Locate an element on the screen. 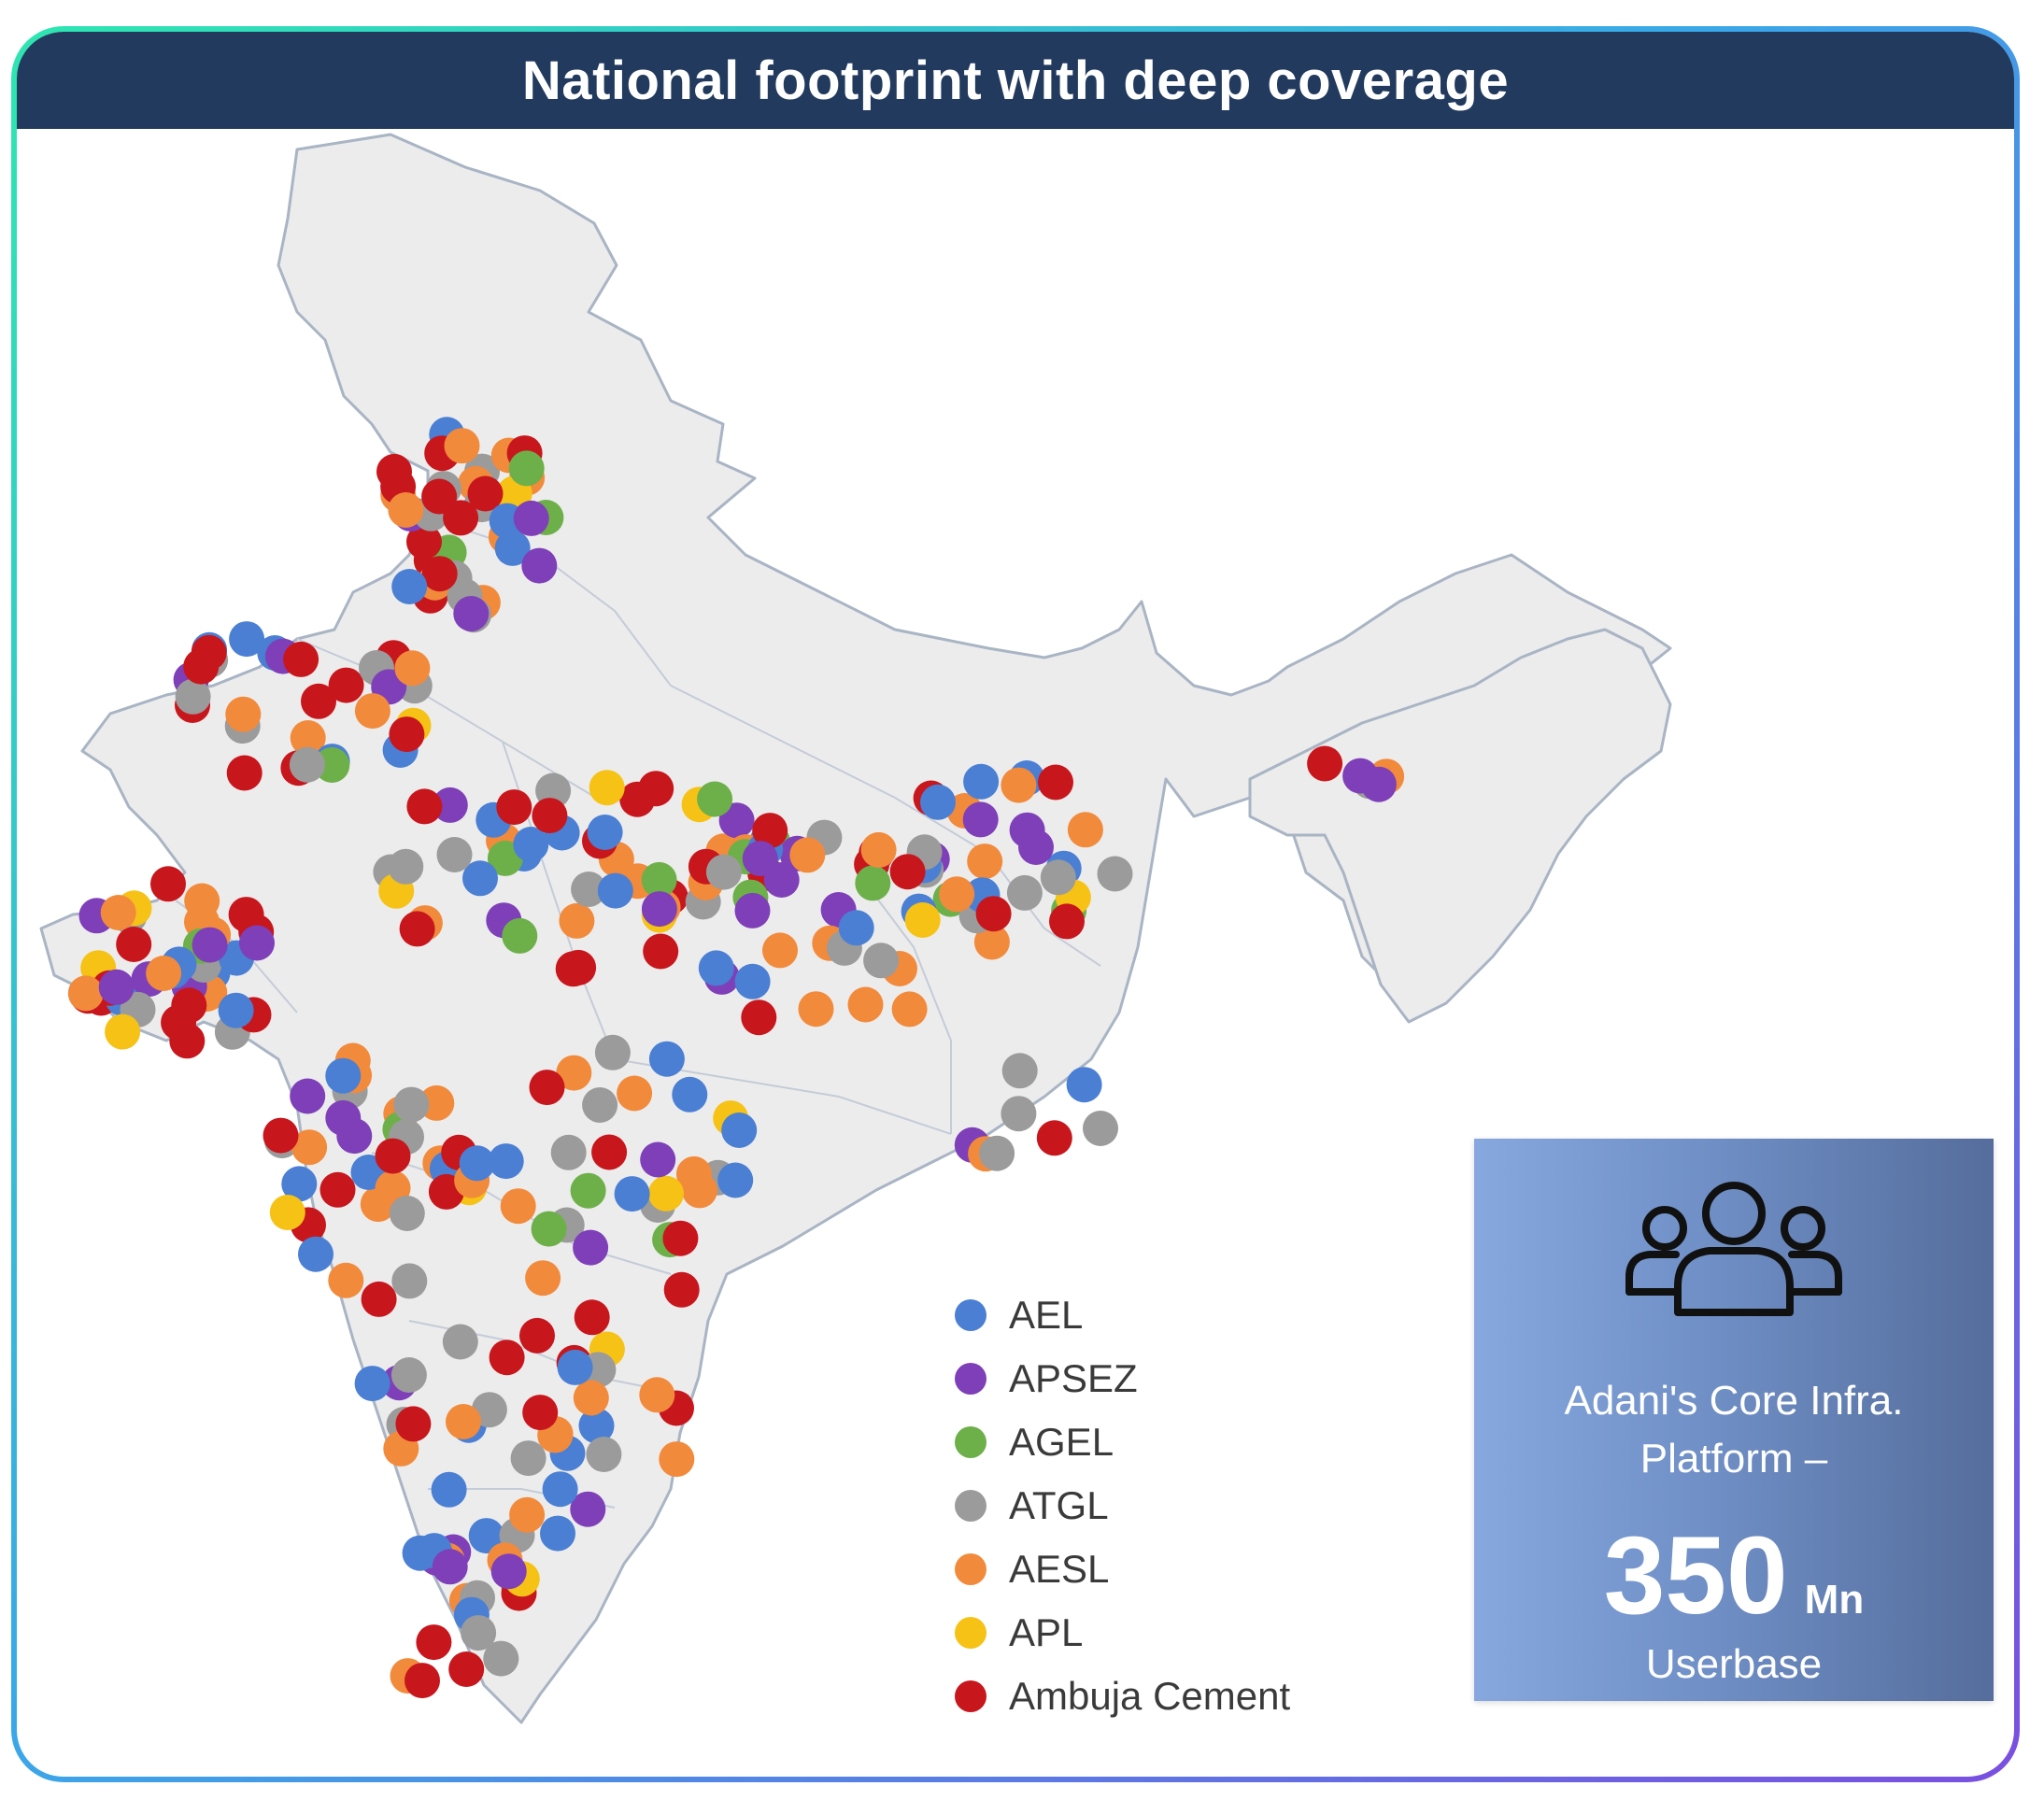  userbase-unit: Mn is located at coordinates (1834, 1600).